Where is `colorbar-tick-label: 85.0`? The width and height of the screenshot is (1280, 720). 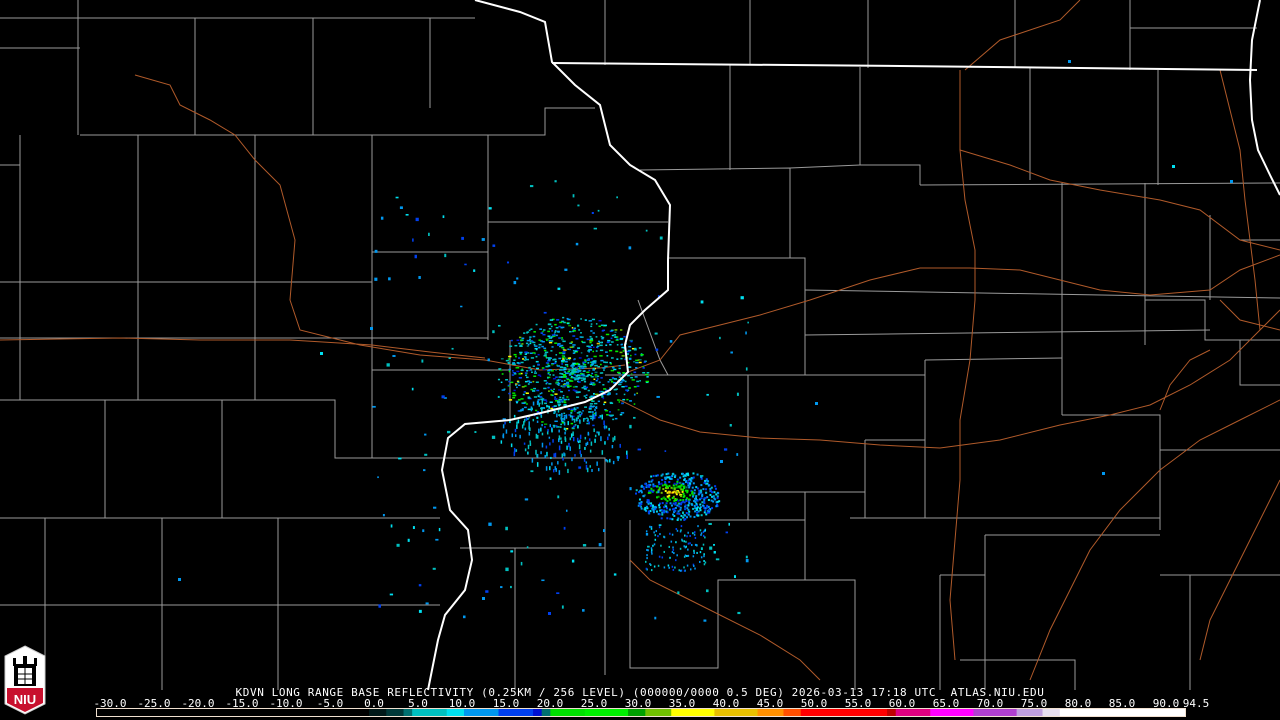 colorbar-tick-label: 85.0 is located at coordinates (1122, 703).